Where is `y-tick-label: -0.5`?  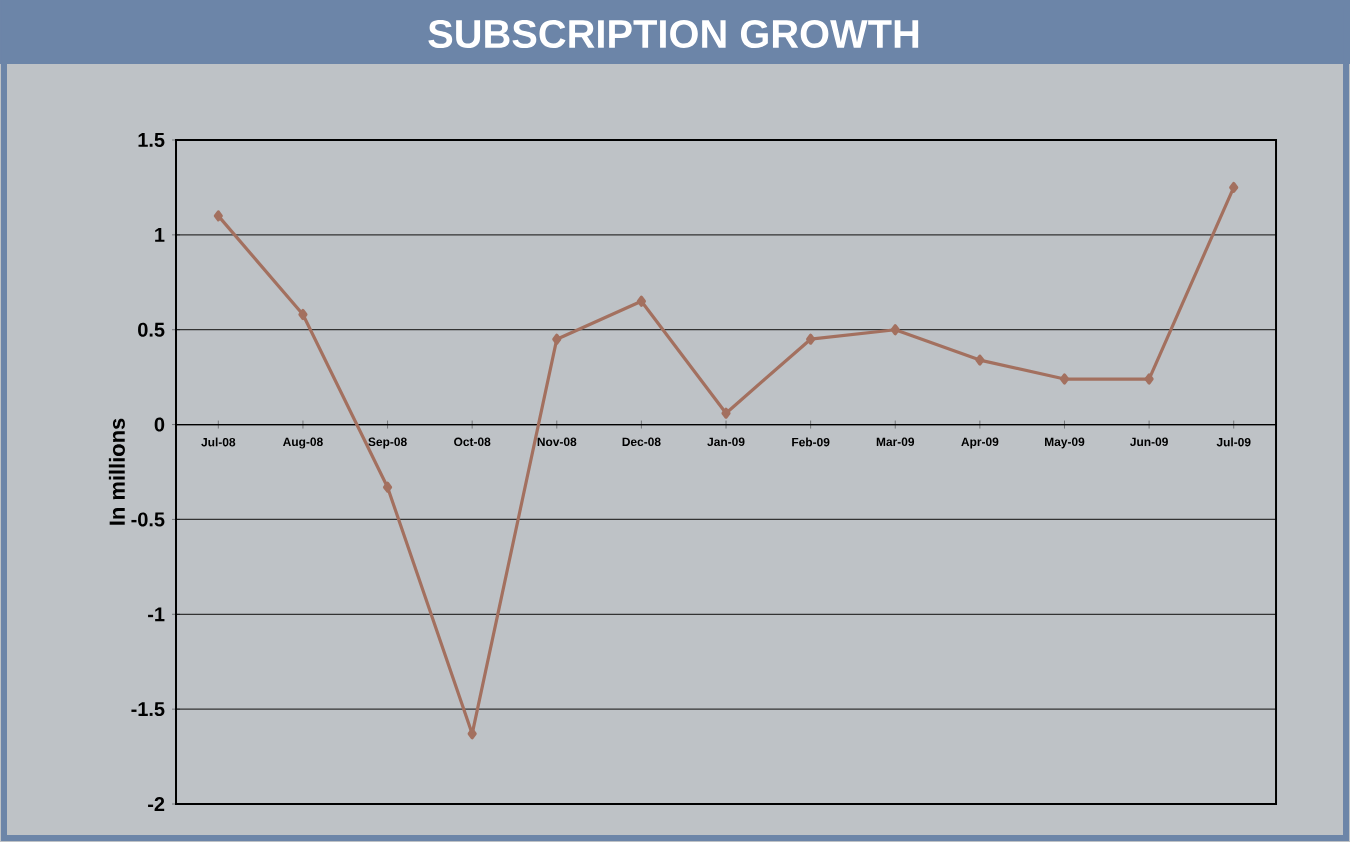 y-tick-label: -0.5 is located at coordinates (148, 519).